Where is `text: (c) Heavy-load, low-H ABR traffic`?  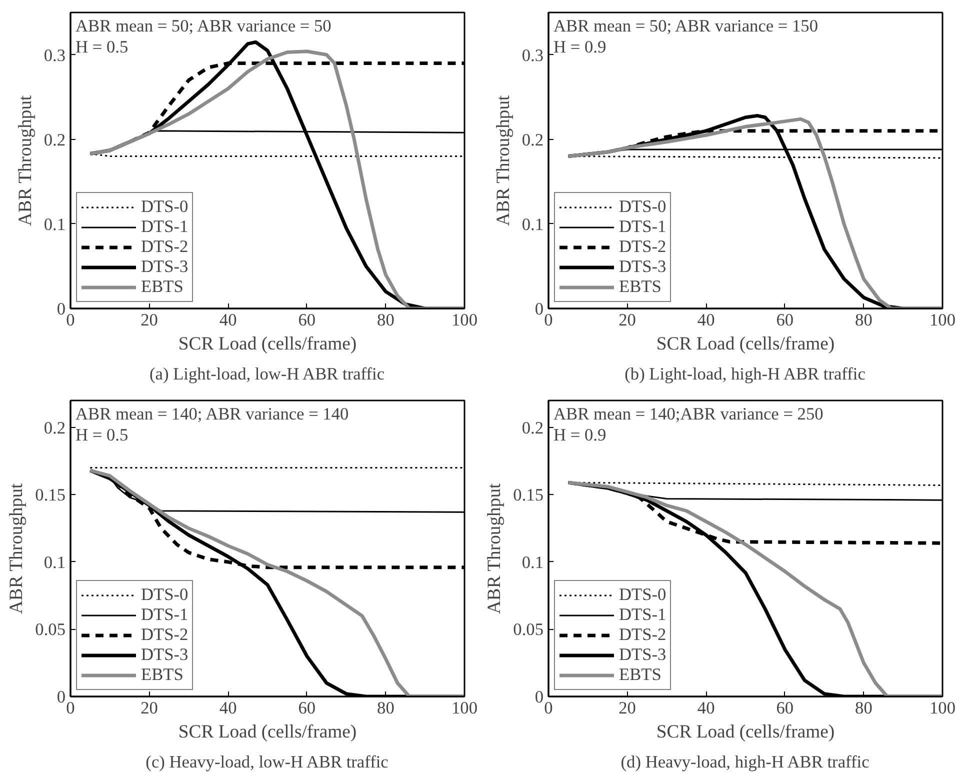 text: (c) Heavy-load, low-H ABR traffic is located at coordinates (267, 762).